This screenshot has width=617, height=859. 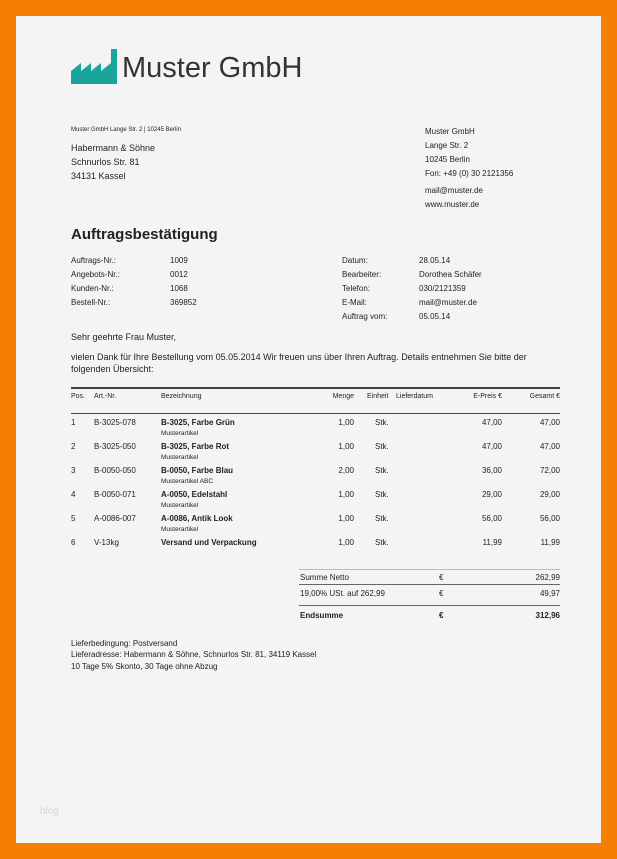 I want to click on row-pos: 6, so click(x=73, y=542).